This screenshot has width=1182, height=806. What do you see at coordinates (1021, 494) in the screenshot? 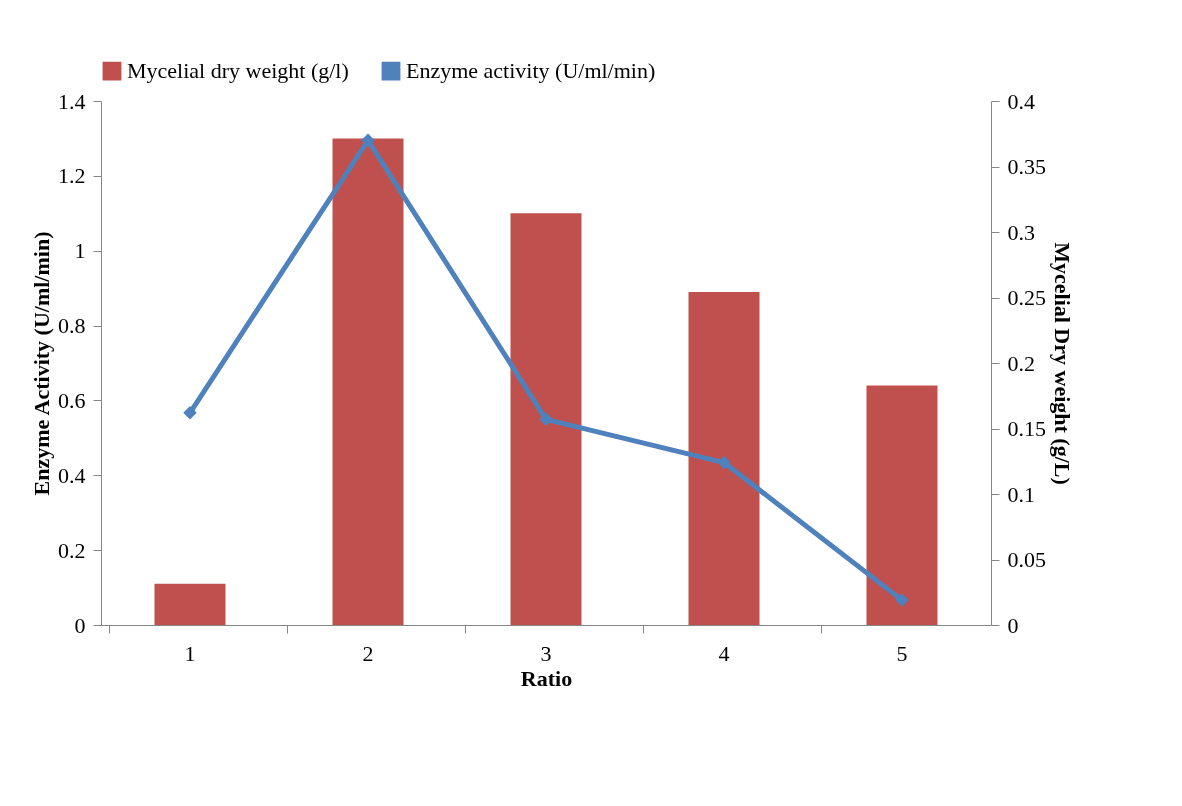
I see `y2-tick-label: 0.1` at bounding box center [1021, 494].